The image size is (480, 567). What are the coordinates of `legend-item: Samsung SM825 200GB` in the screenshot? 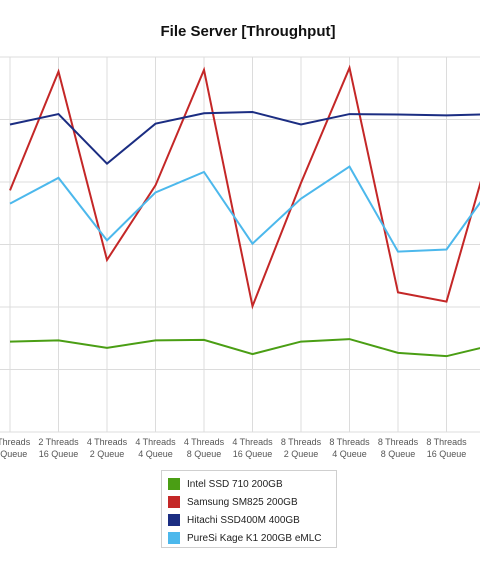 It's located at (233, 502).